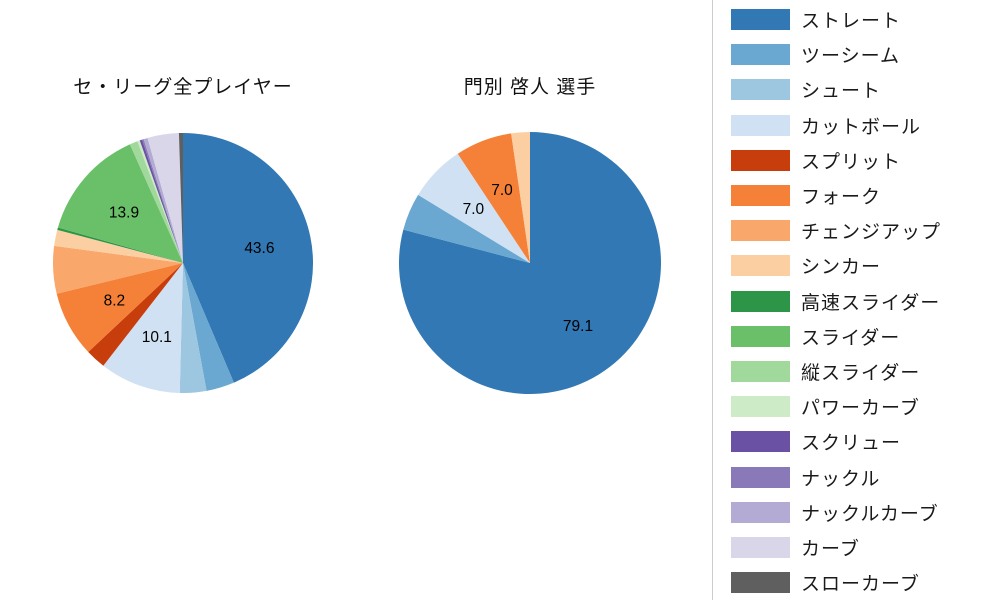 The height and width of the screenshot is (600, 1000). I want to click on legend-swatch-two-seam, so click(760, 55).